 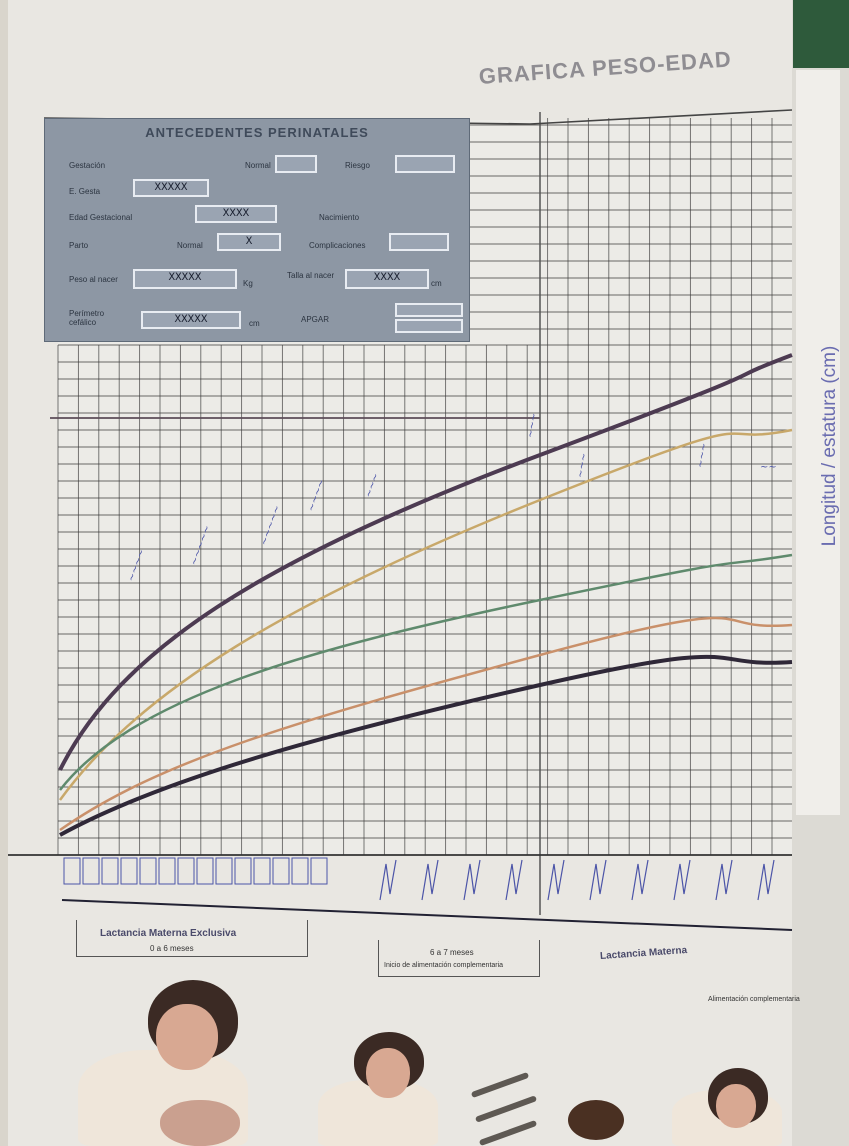 What do you see at coordinates (85, 191) in the screenshot?
I see `field-label: E. Gesta` at bounding box center [85, 191].